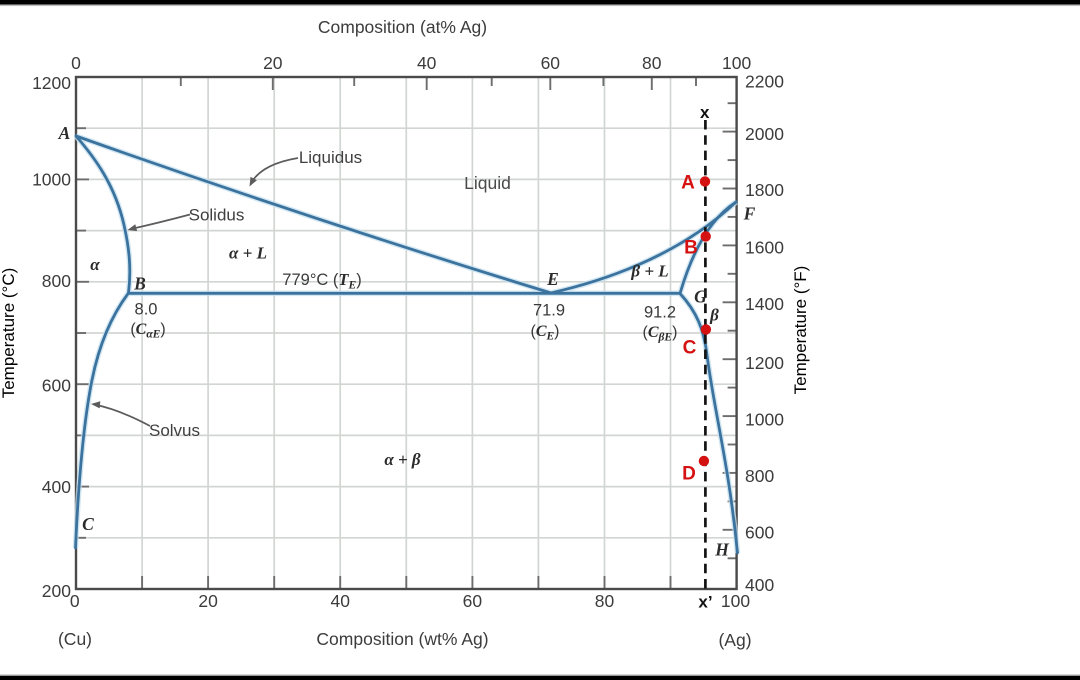 The width and height of the screenshot is (1080, 680). What do you see at coordinates (764, 82) in the screenshot?
I see `svg-text: 2200` at bounding box center [764, 82].